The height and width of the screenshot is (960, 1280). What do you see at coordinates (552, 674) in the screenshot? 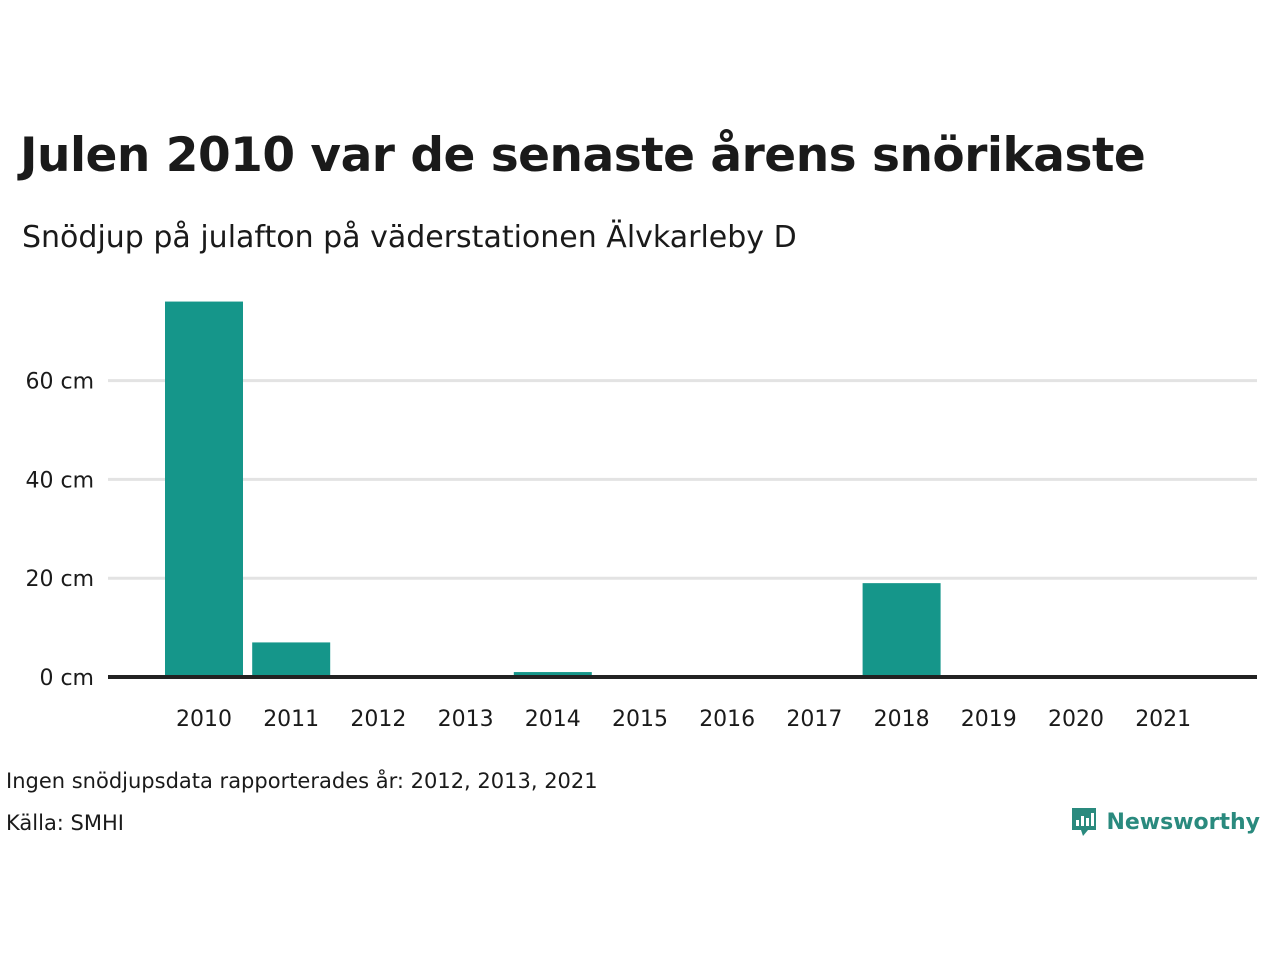
I see `bar-2014` at bounding box center [552, 674].